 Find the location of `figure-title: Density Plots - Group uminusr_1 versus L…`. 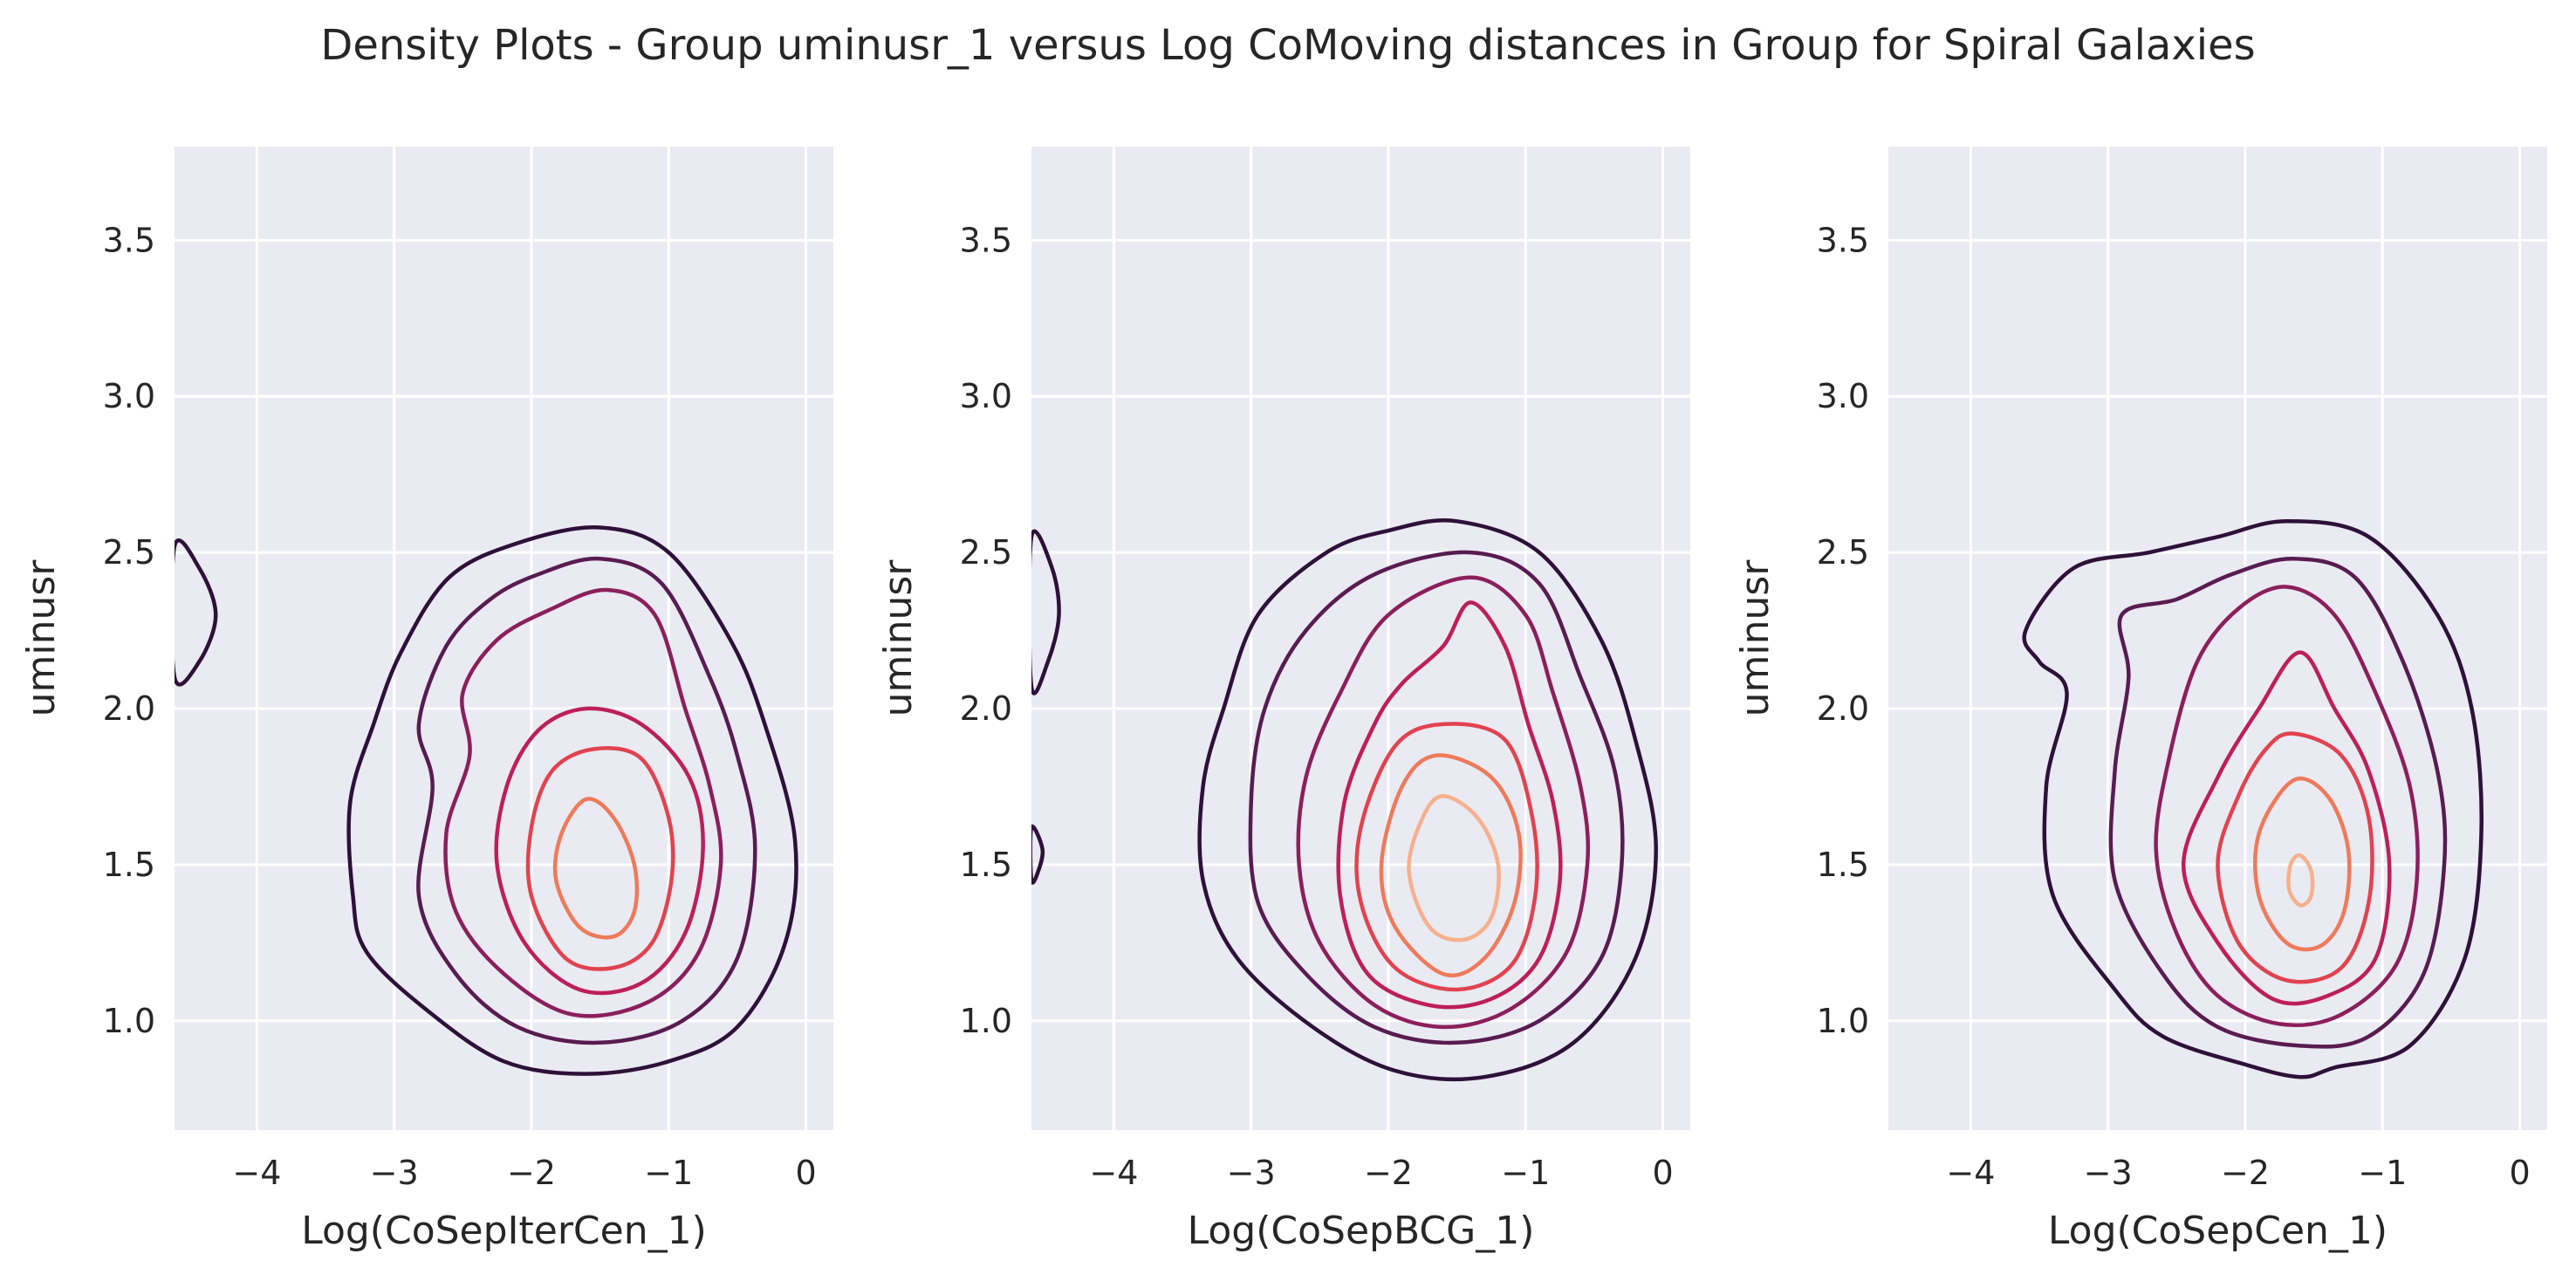

figure-title: Density Plots - Group uminusr_1 versus L… is located at coordinates (1287, 46).